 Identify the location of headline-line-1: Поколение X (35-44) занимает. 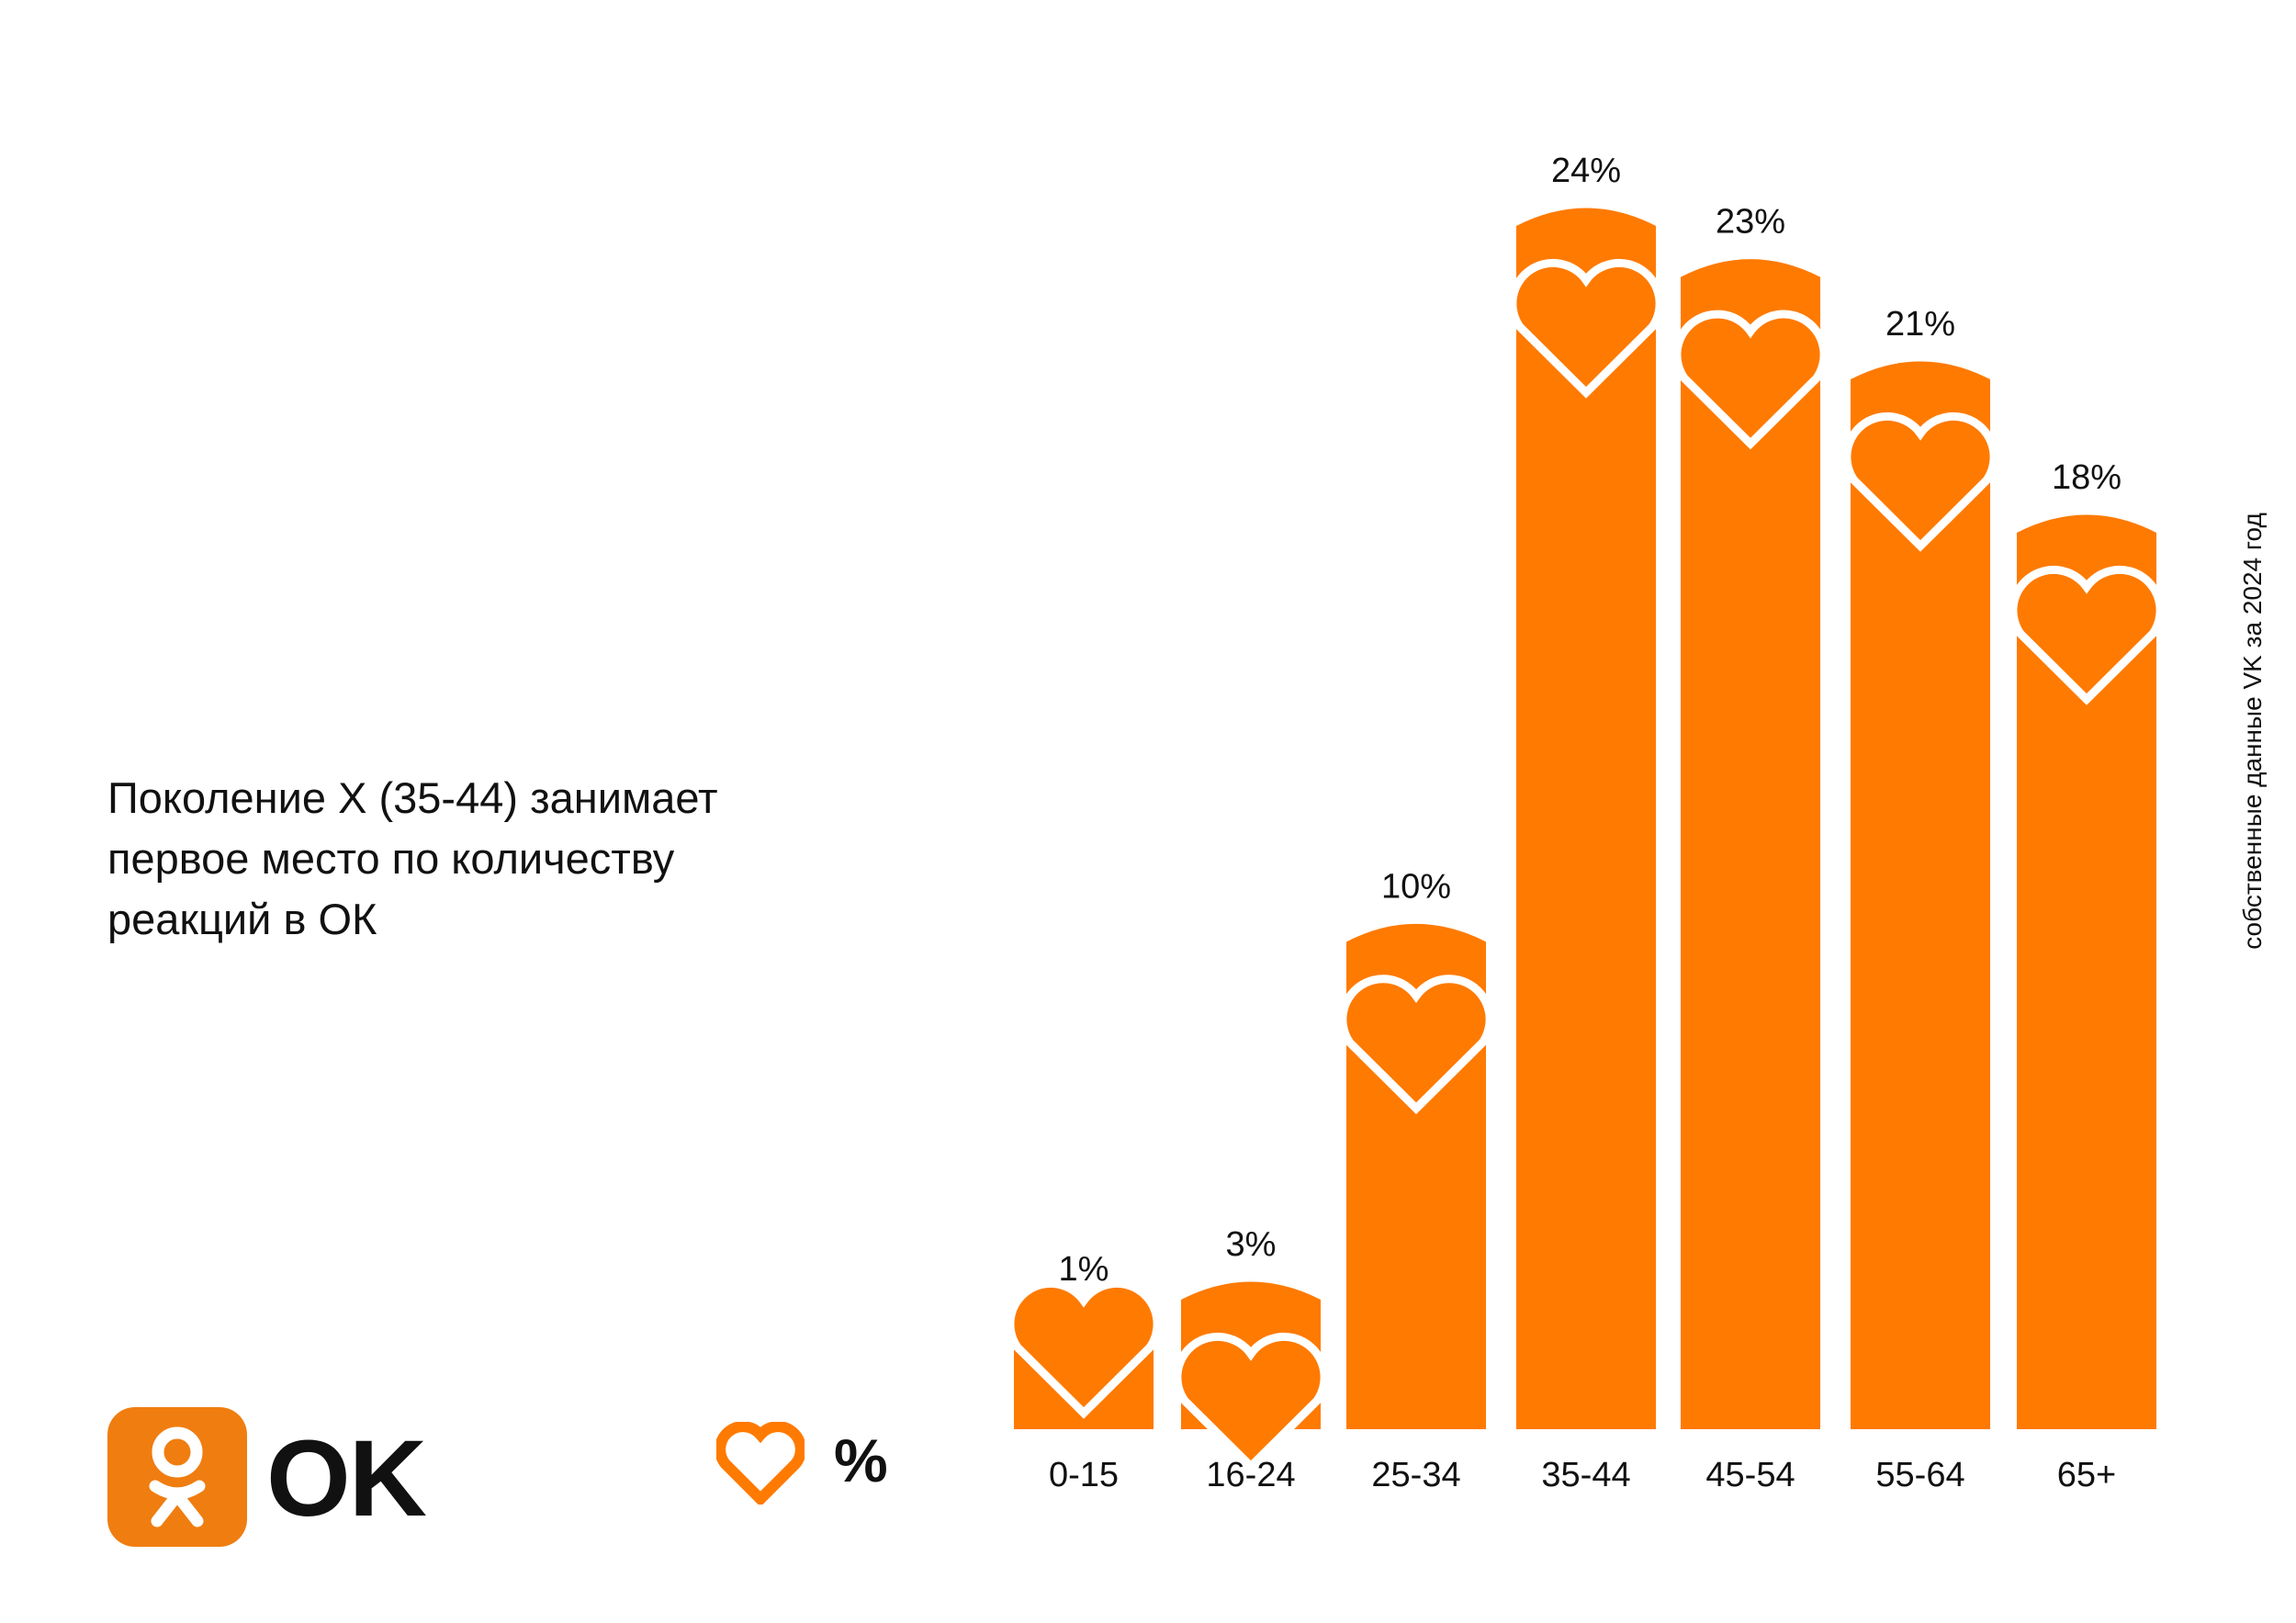
(412, 797).